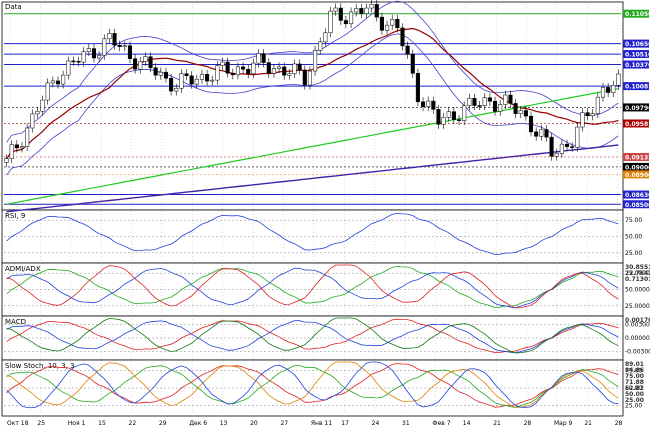  Describe the element at coordinates (41, 423) in the screenshot. I see `x-tick-label: 25` at that location.